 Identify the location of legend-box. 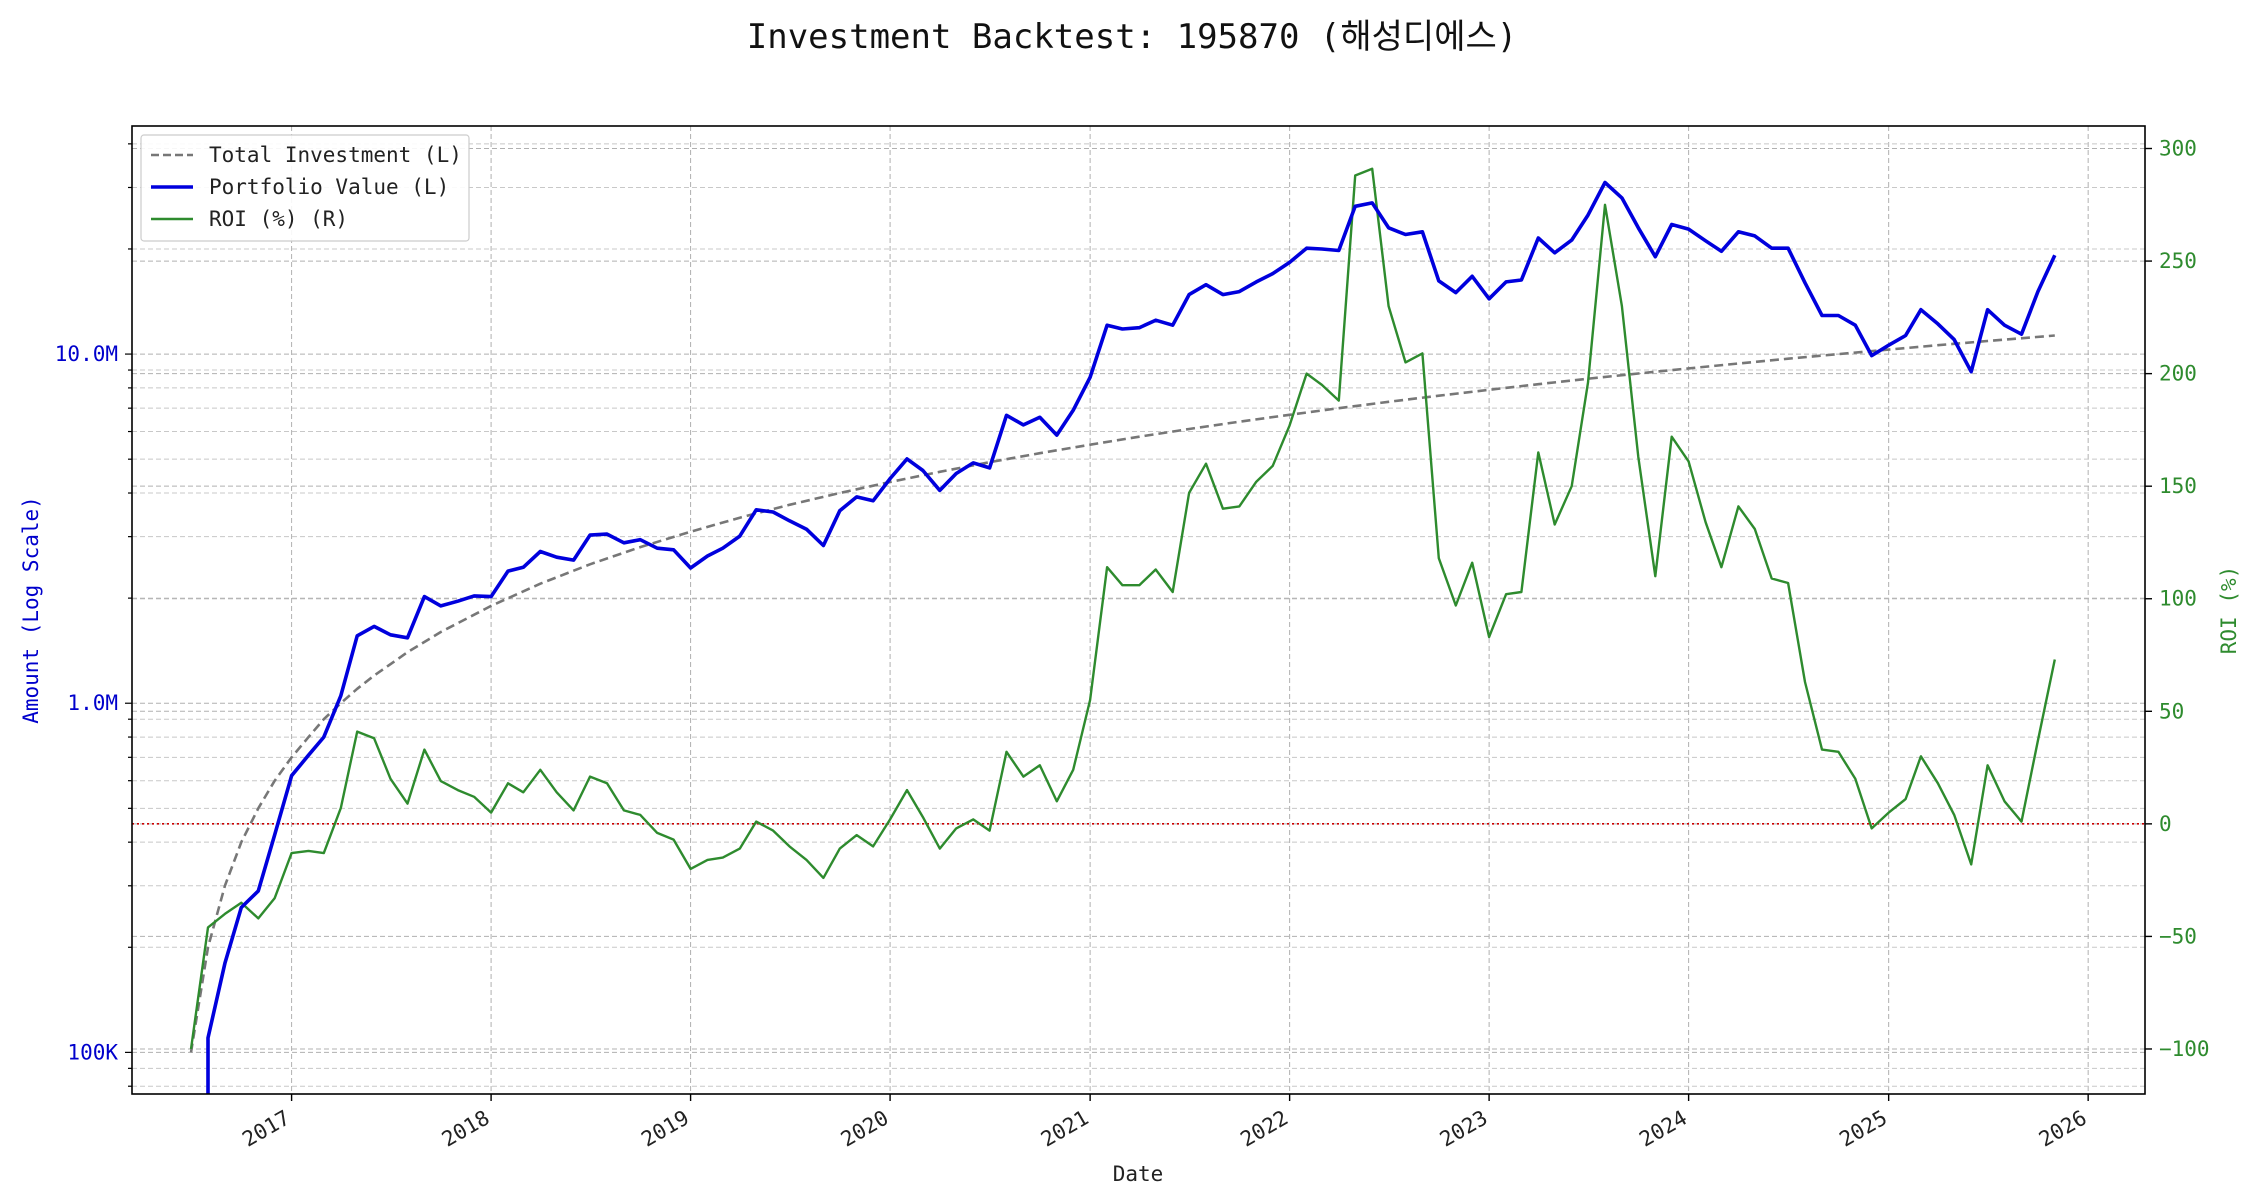
(305, 188).